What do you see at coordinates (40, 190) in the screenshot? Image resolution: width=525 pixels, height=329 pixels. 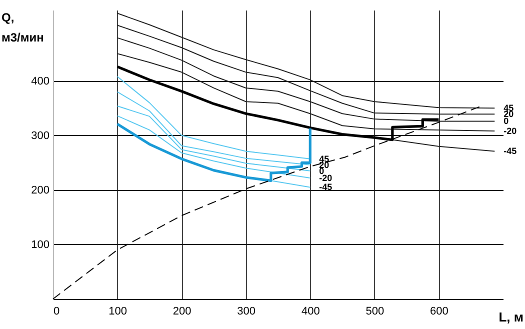 I see `y-tick-label: 200` at bounding box center [40, 190].